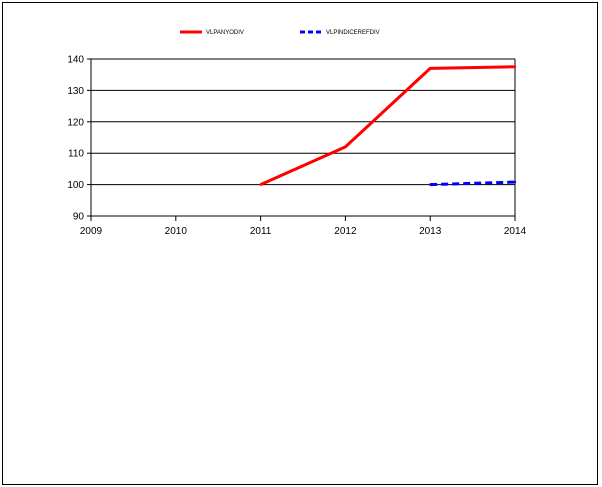 The width and height of the screenshot is (602, 487). What do you see at coordinates (280, 33) in the screenshot?
I see `legend: VLPANYODIV VLPINDICEREFDIV` at bounding box center [280, 33].